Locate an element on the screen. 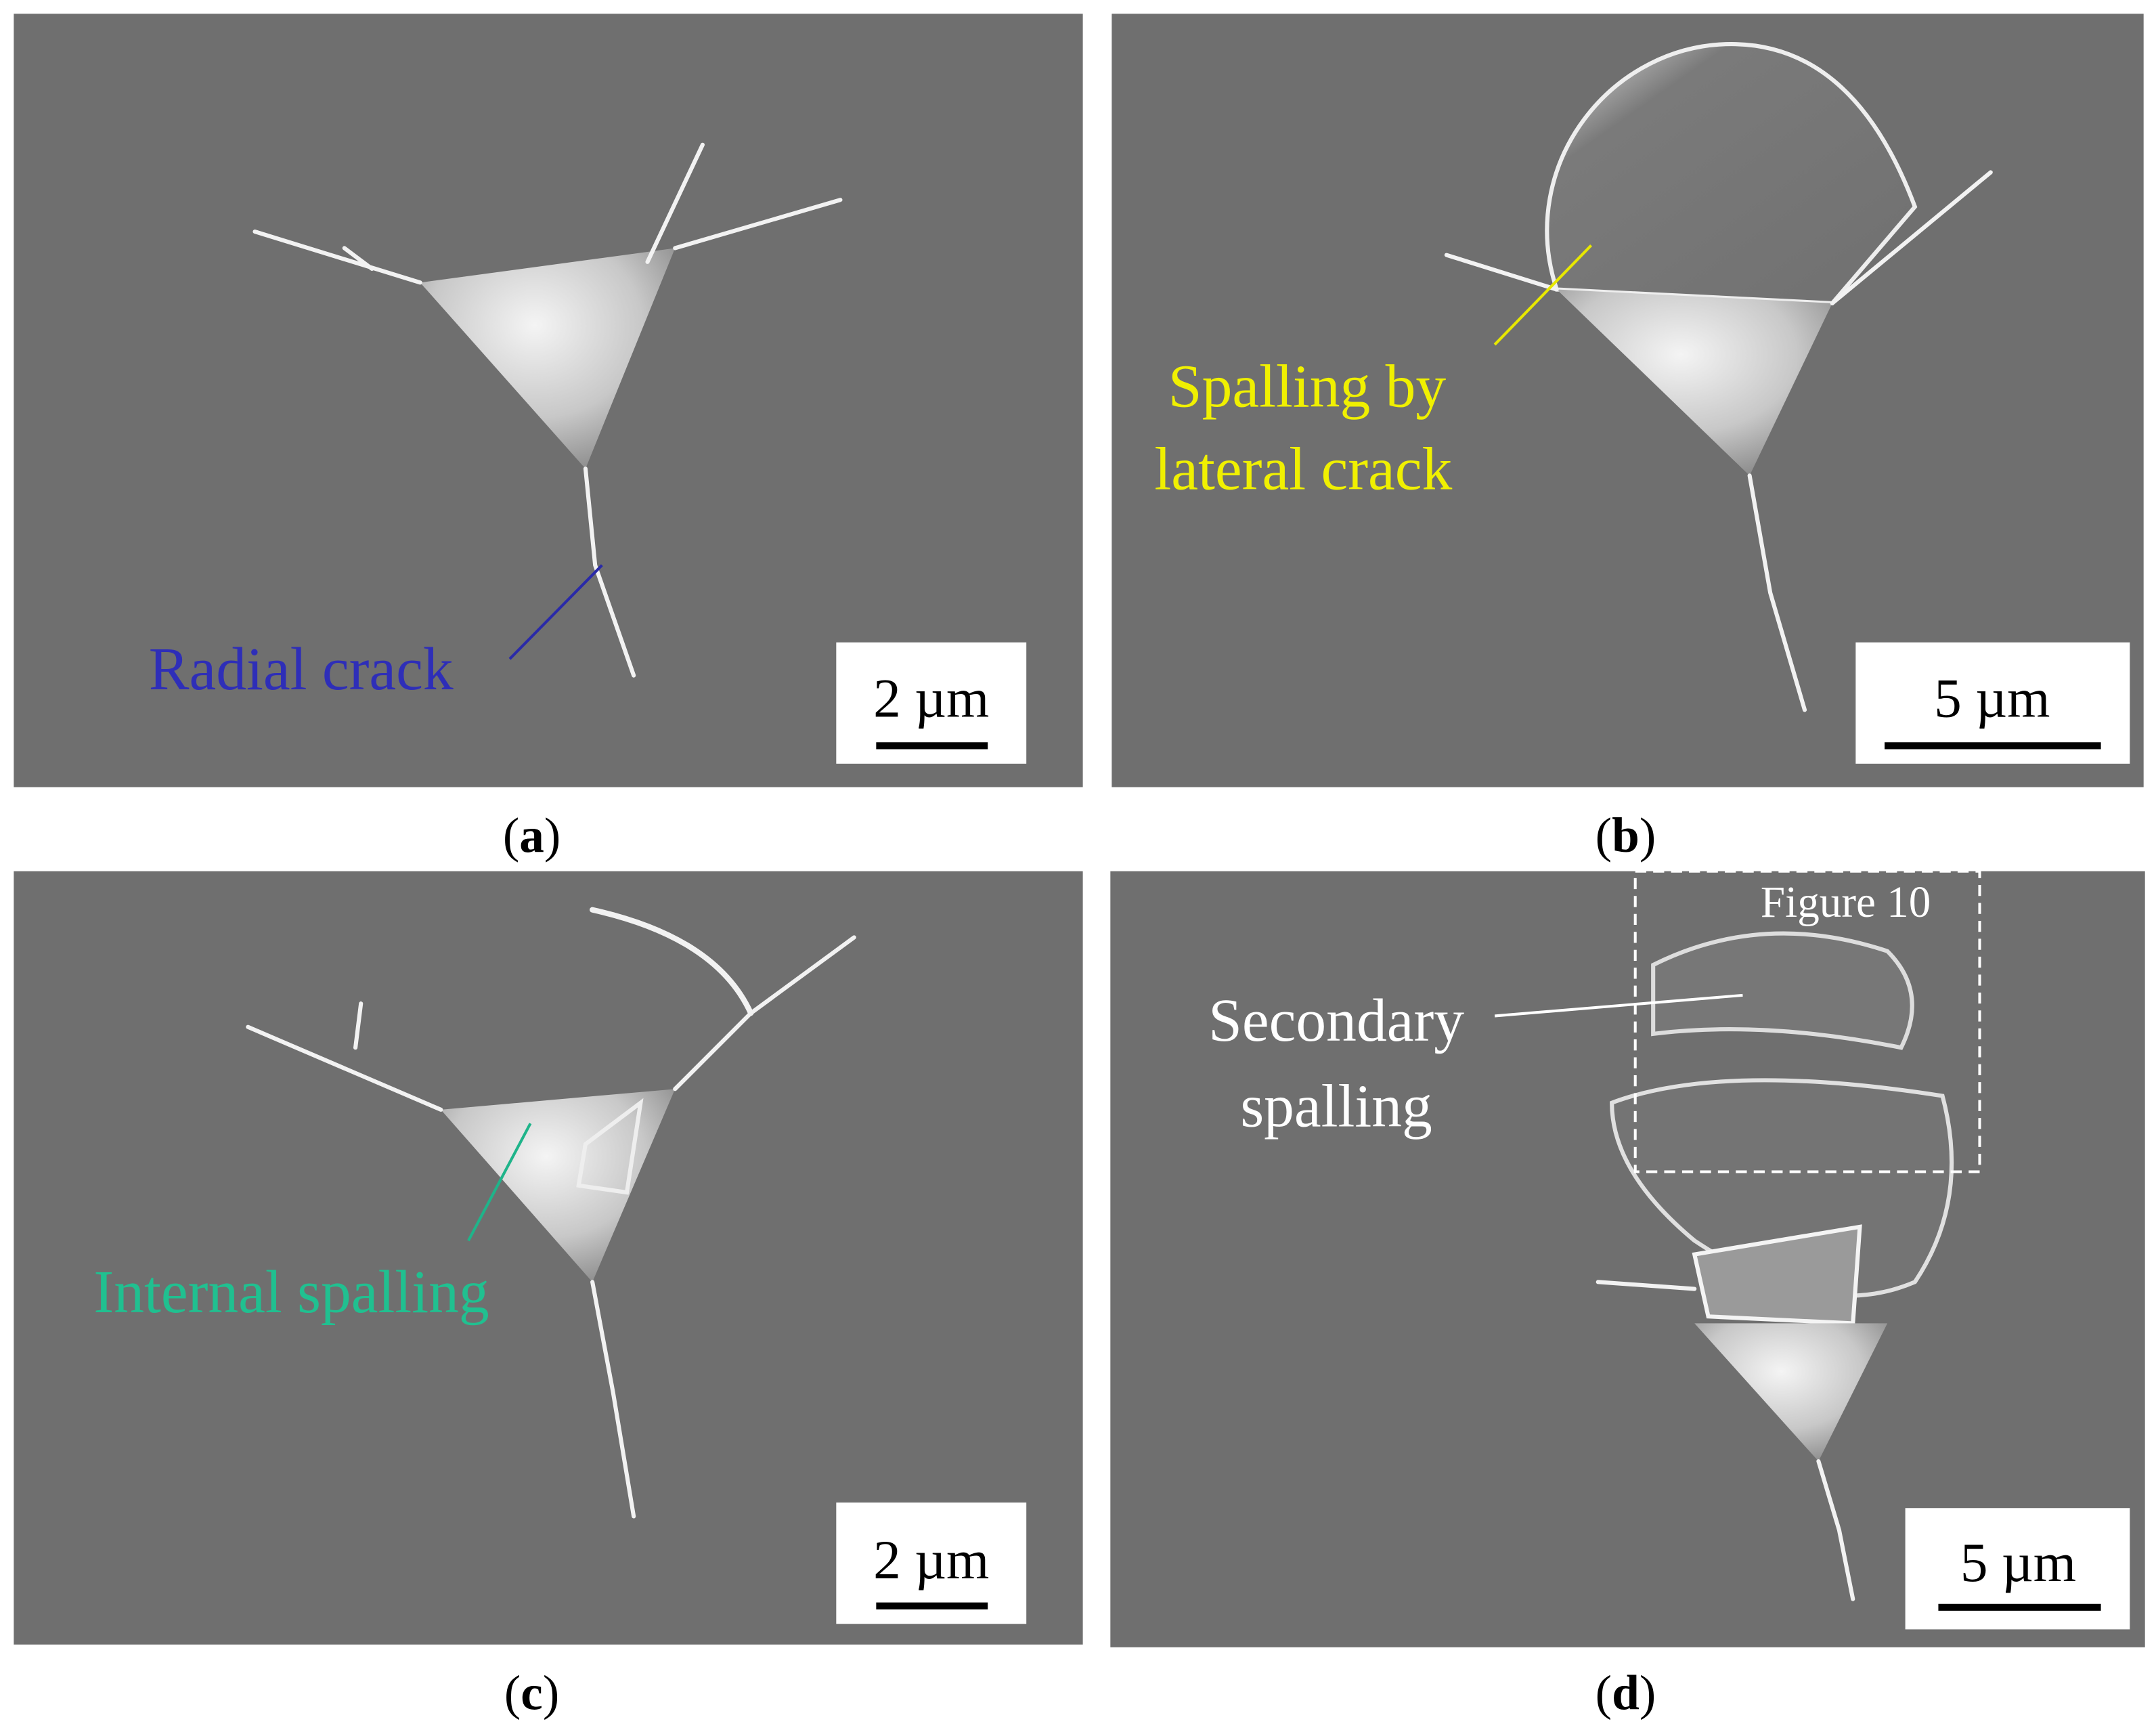  caption-part: d is located at coordinates (1626, 1692).